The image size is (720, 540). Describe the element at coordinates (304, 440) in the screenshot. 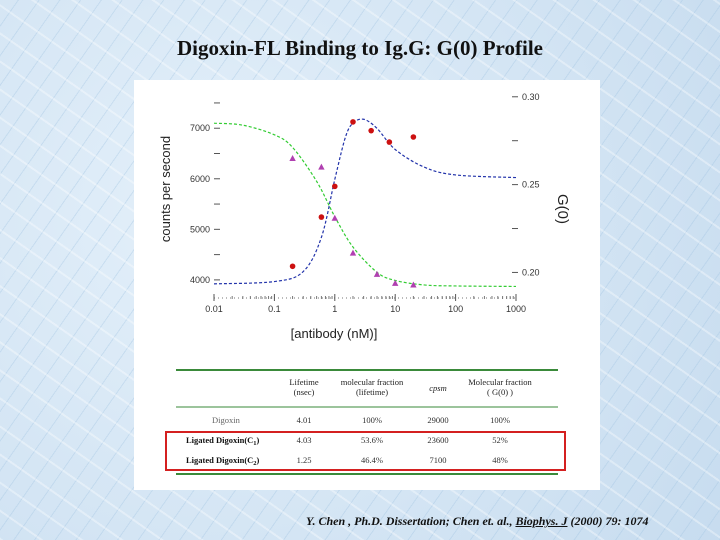

I see `table-cell: 4.03` at that location.